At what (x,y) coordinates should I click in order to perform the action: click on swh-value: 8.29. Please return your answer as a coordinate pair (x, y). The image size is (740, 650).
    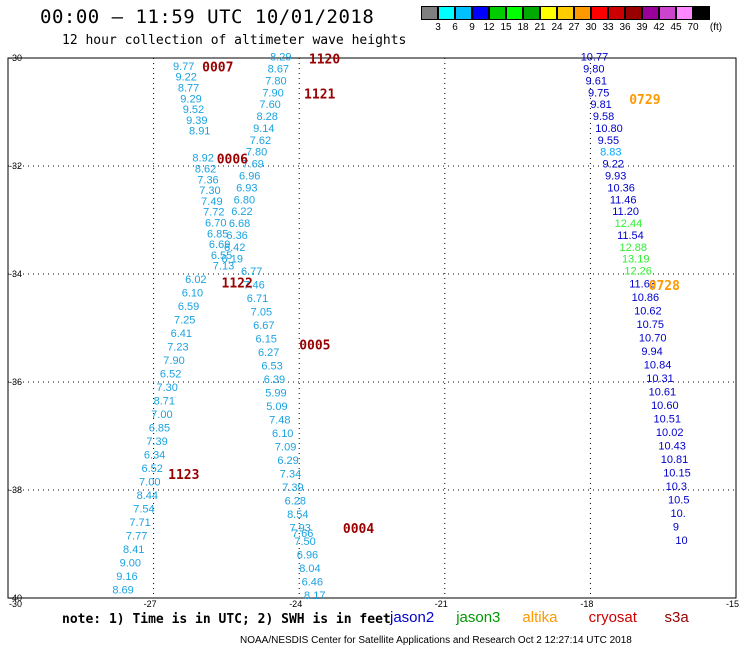
    Looking at the image, I should click on (280, 58).